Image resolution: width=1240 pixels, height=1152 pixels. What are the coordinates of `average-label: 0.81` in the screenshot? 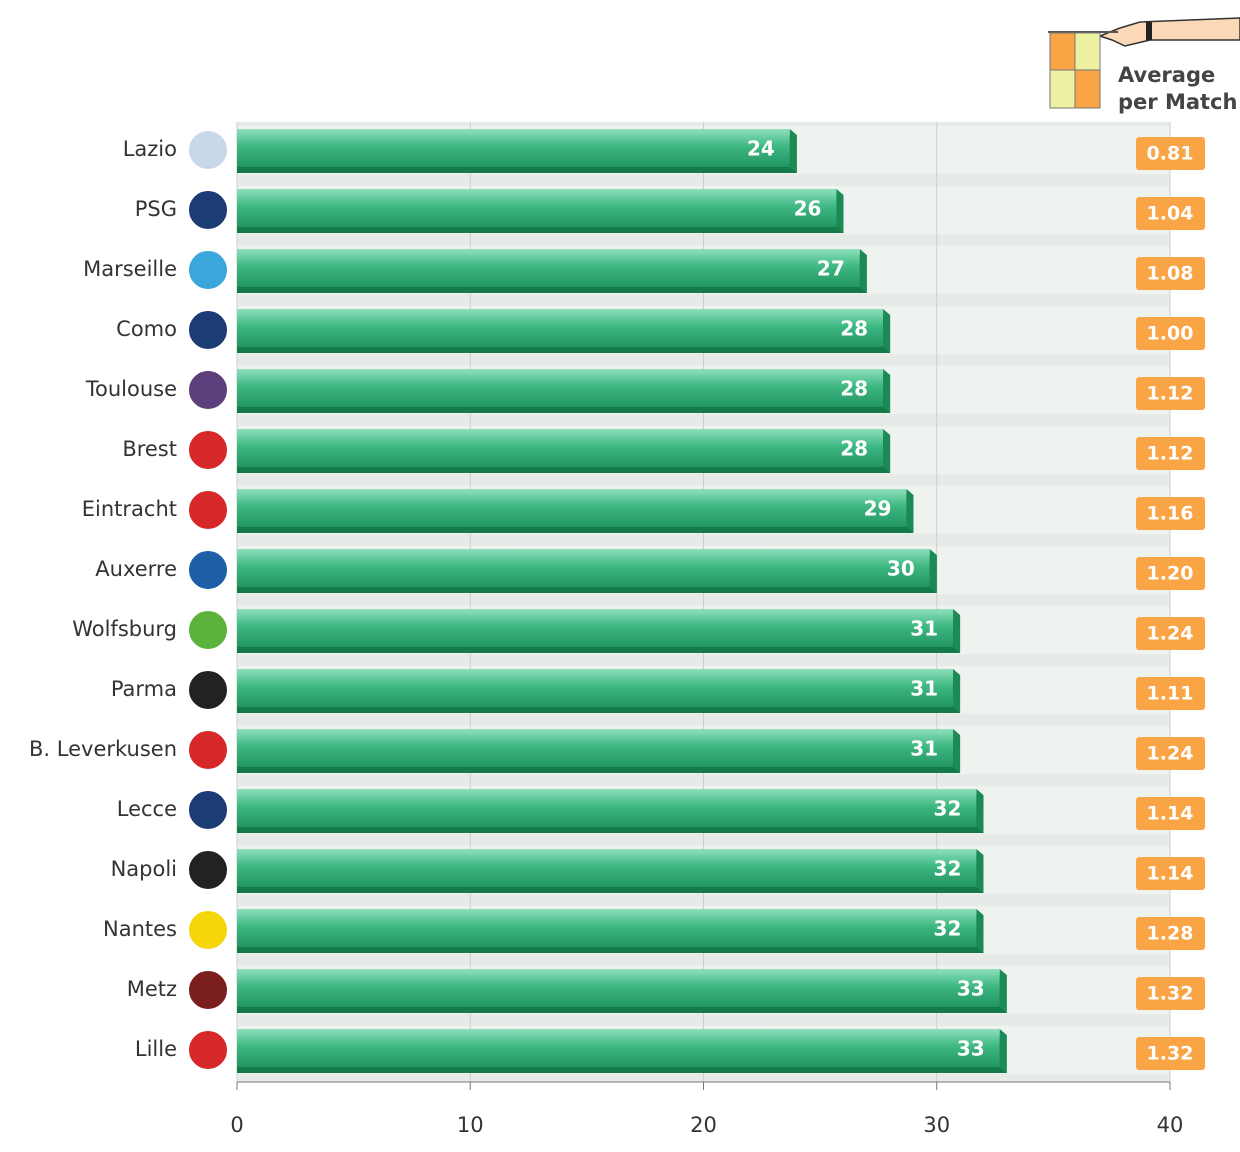 It's located at (1170, 154).